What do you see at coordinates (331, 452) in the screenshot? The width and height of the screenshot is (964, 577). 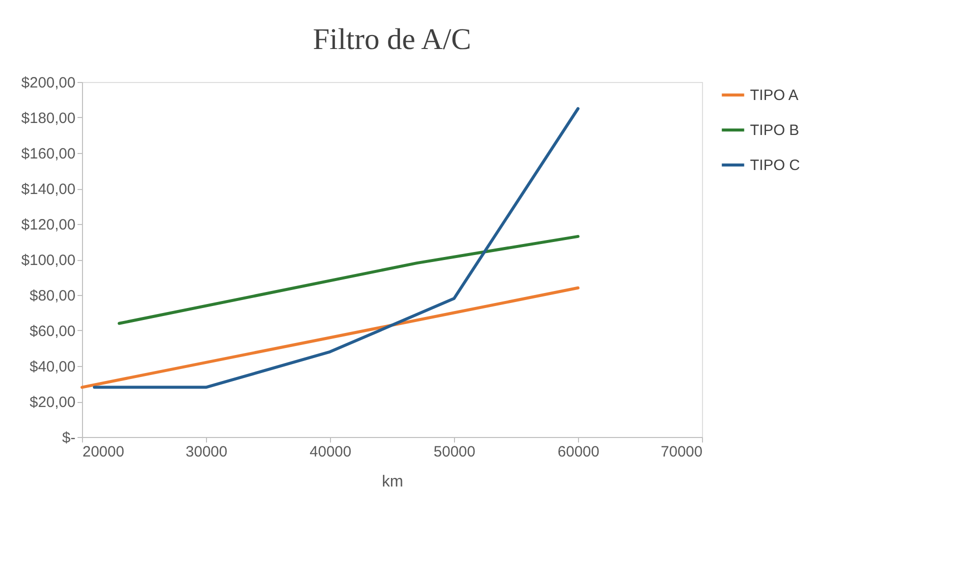 I see `x-tick-label: 40000` at bounding box center [331, 452].